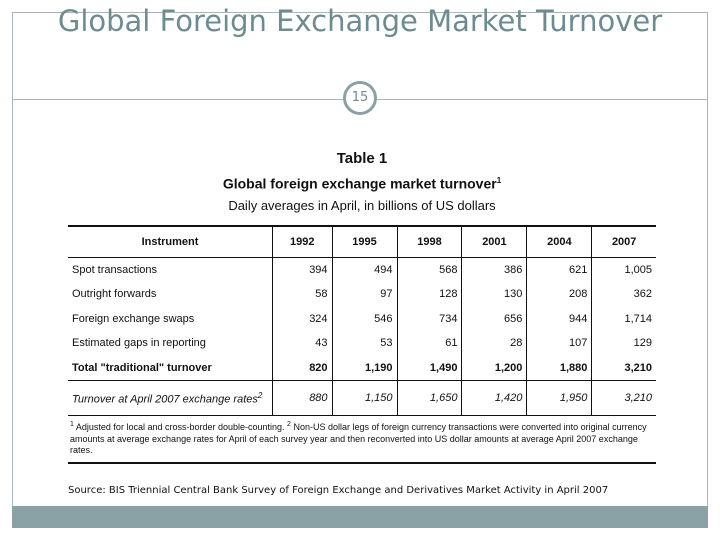  What do you see at coordinates (623, 343) in the screenshot?
I see `table-cell: 129` at bounding box center [623, 343].